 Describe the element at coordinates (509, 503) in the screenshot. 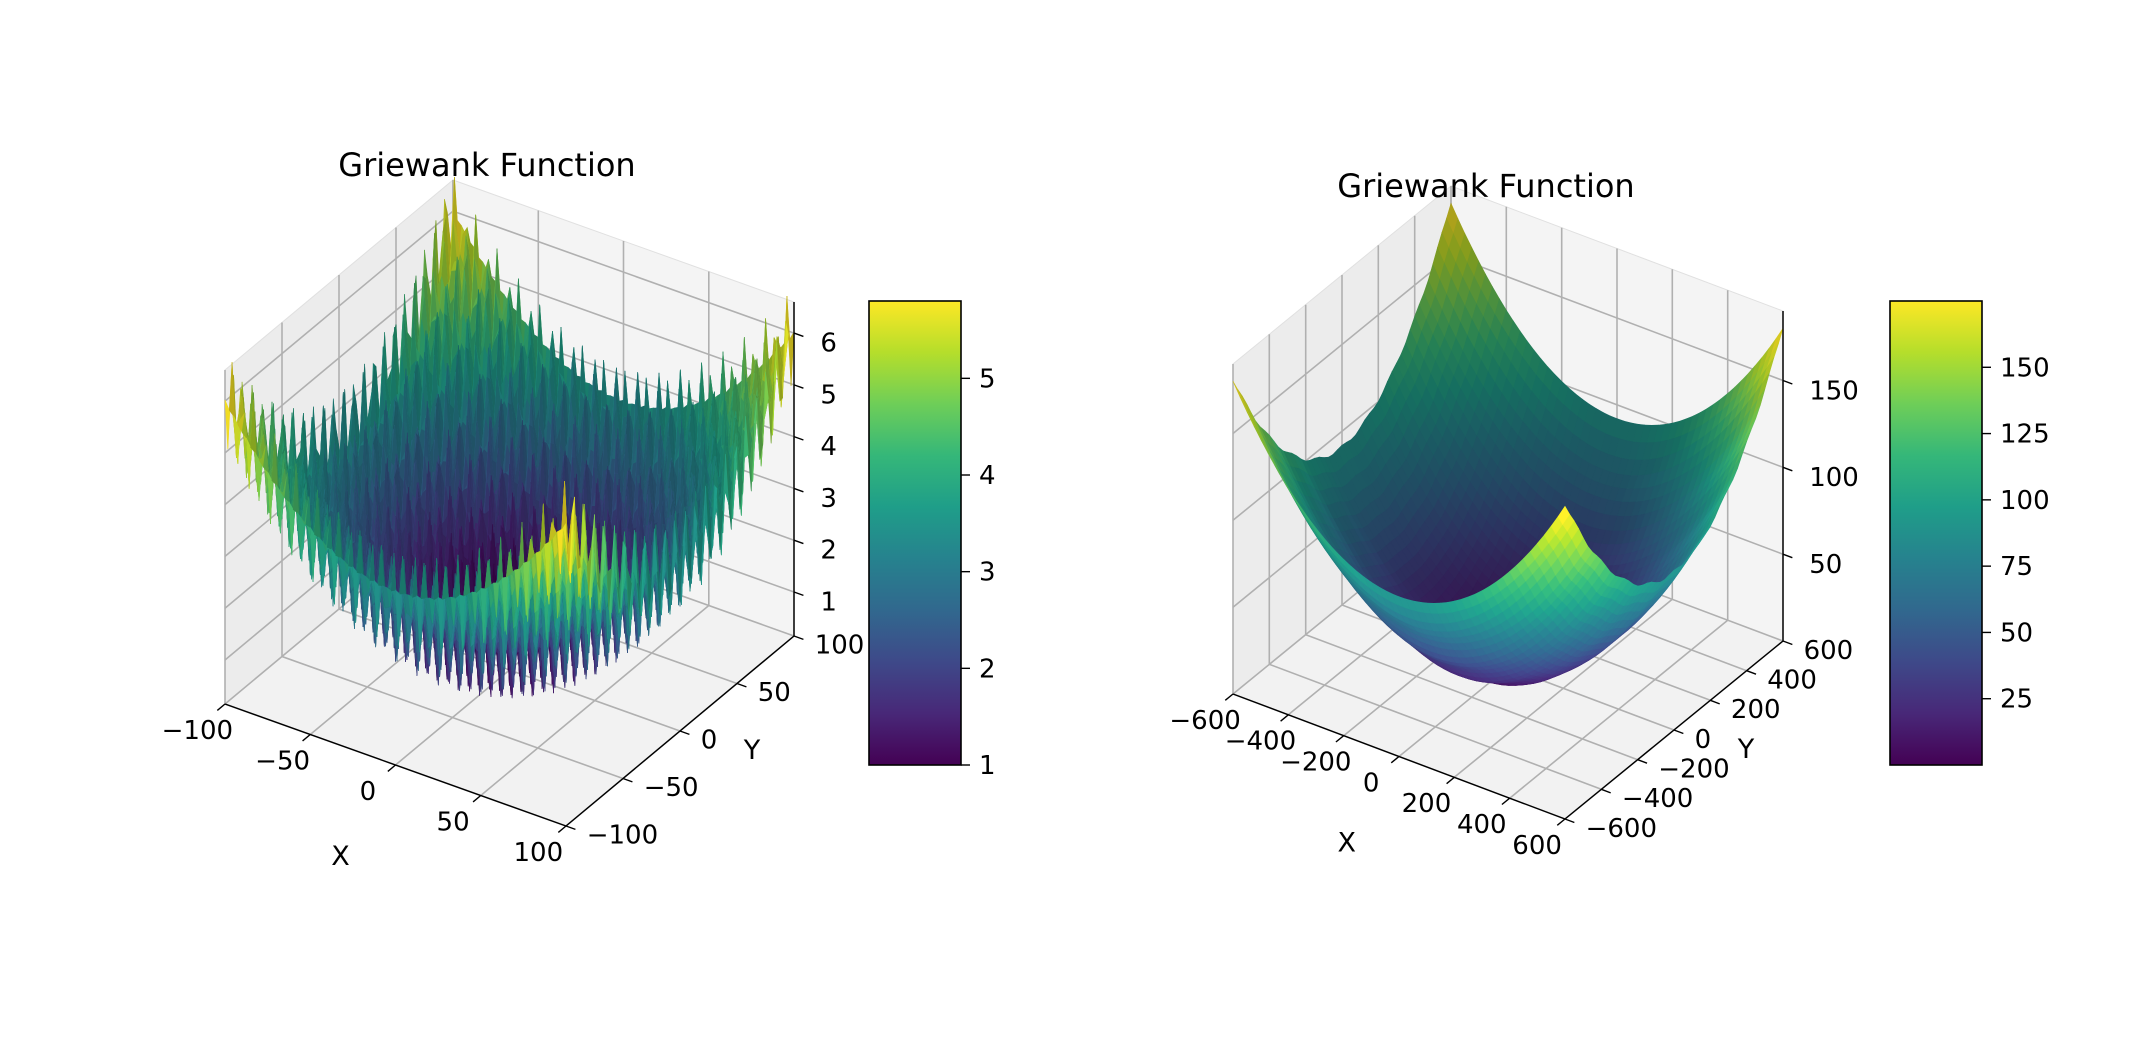

I see `y-gridline` at that location.